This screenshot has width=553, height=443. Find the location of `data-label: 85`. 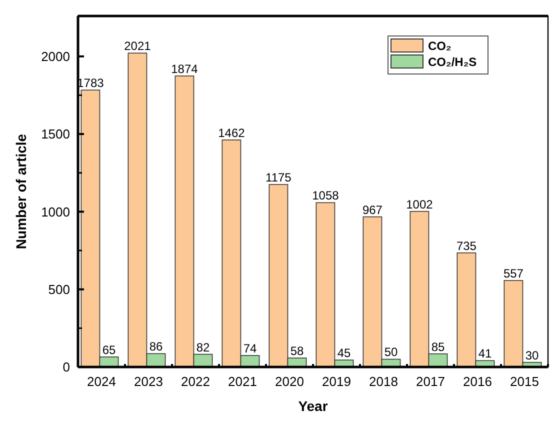

data-label: 85 is located at coordinates (438, 347).